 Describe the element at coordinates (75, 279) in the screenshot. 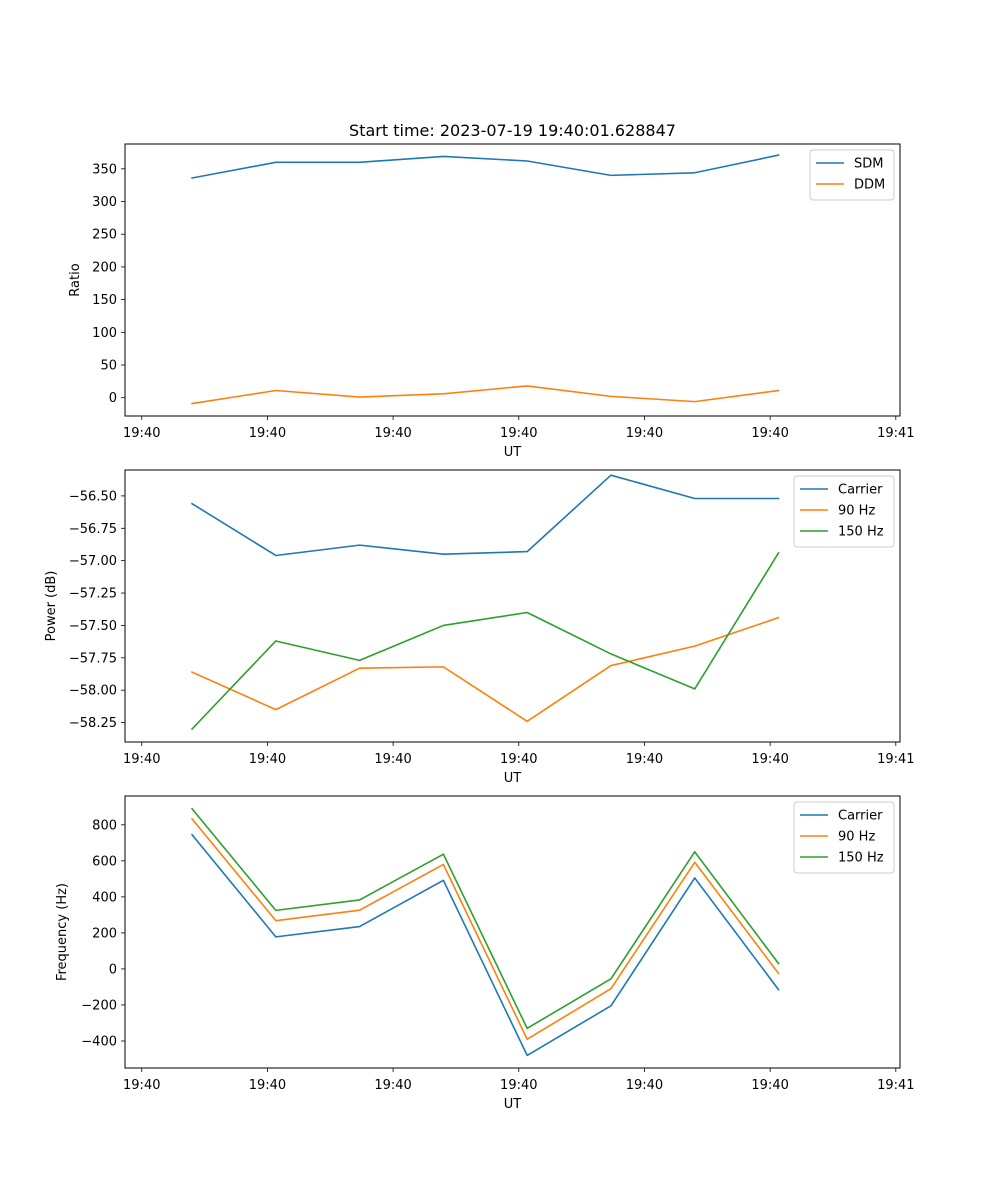

I see `y-axis-label: Ratio` at that location.